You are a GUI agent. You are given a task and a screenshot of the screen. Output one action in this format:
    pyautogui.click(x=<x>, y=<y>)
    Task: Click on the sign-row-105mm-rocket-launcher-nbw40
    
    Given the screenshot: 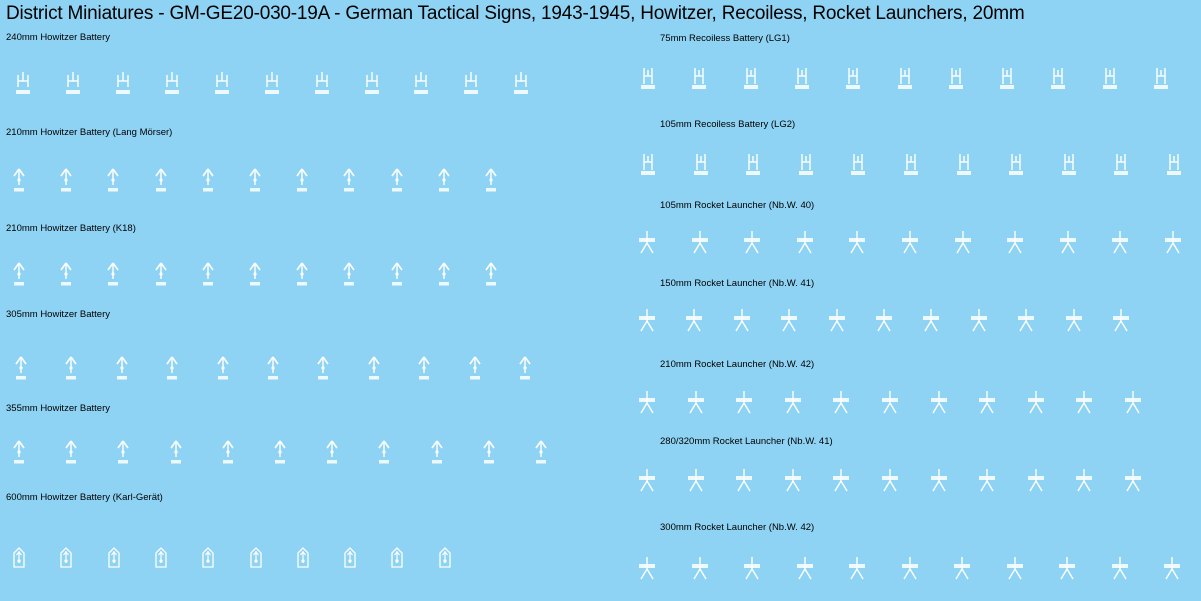 What is the action you would take?
    pyautogui.click(x=600, y=244)
    